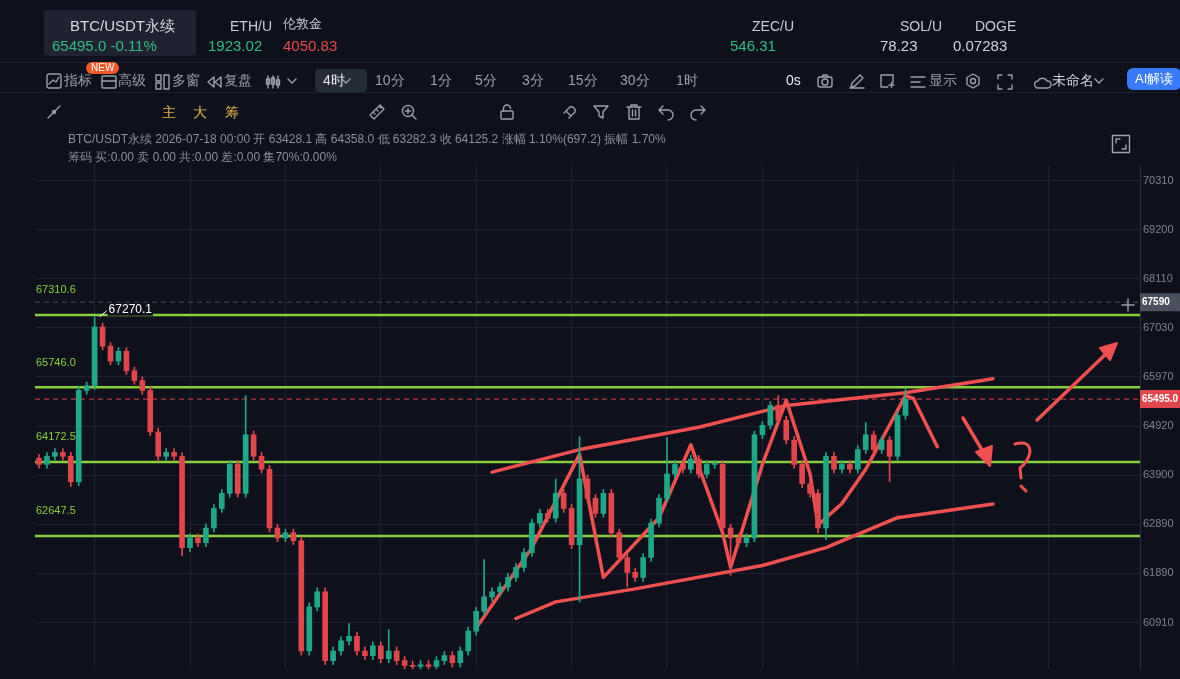 The image size is (1180, 679). What do you see at coordinates (1158, 326) in the screenshot?
I see `y-tick-label: 67030` at bounding box center [1158, 326].